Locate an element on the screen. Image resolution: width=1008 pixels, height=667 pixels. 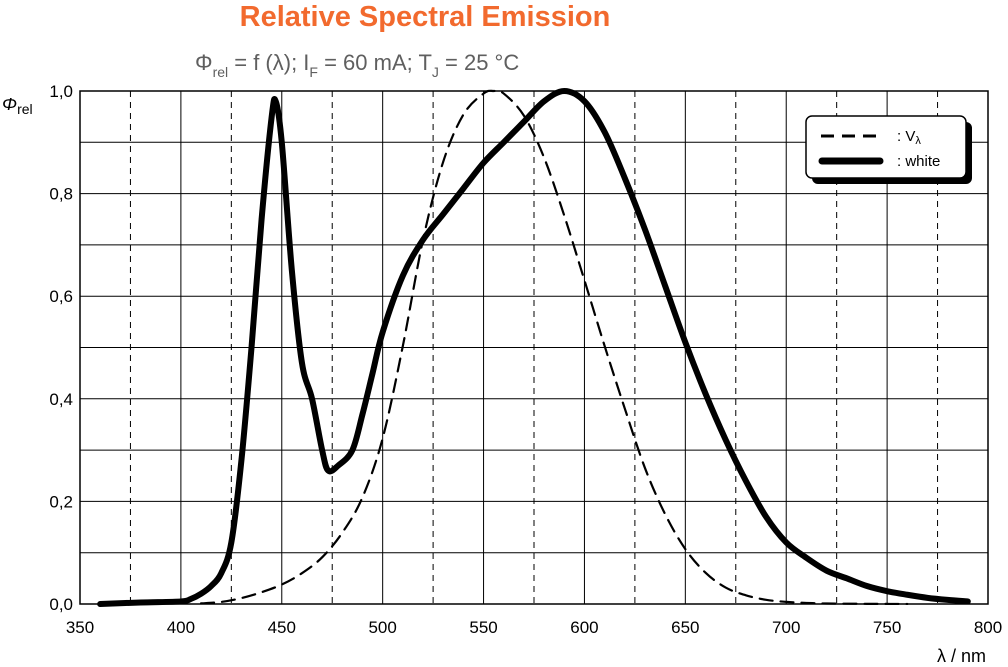
x-tick-label: 800 is located at coordinates (988, 627).